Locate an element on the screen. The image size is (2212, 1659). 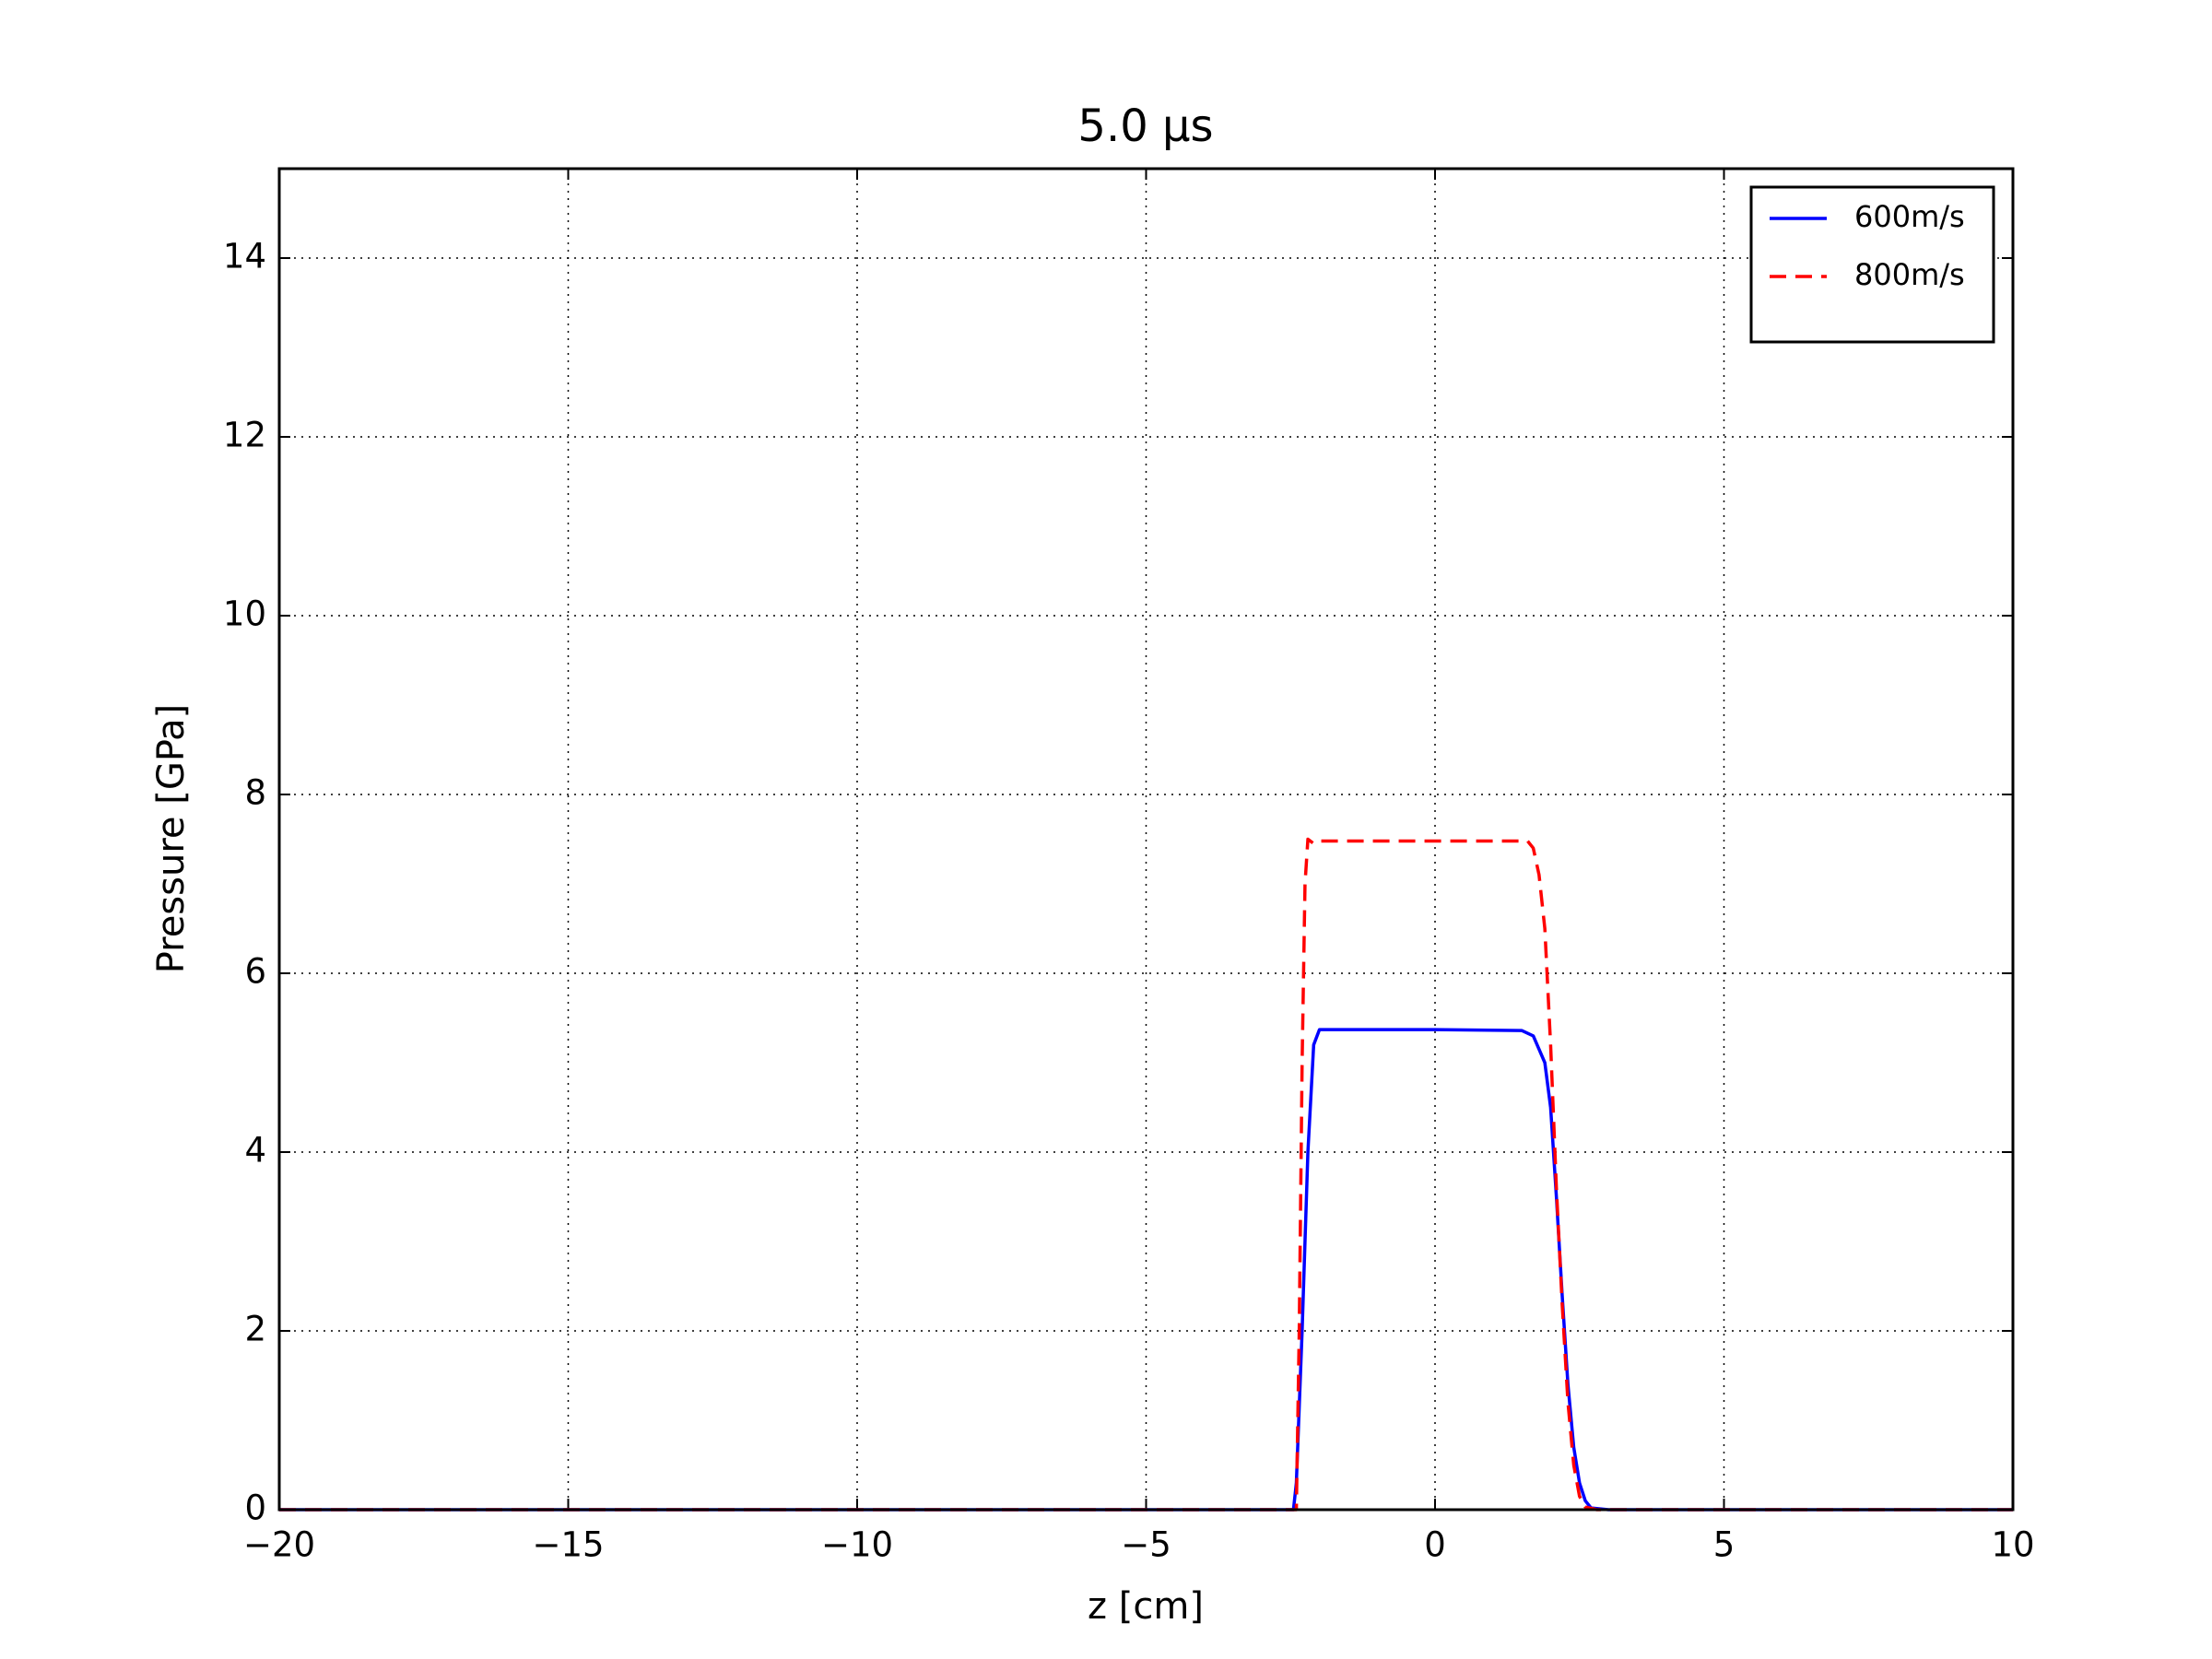
legend: 600m/s 800m/s is located at coordinates (1872, 264).